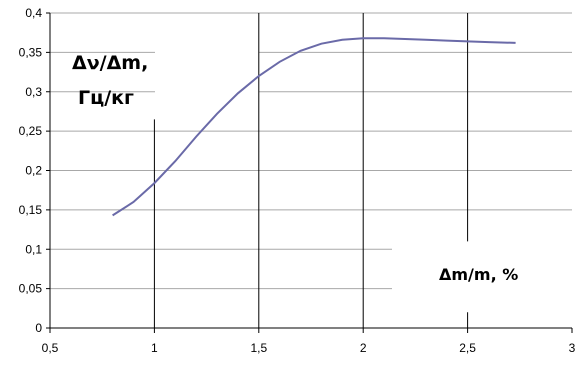 The image size is (587, 367). What do you see at coordinates (309, 348) in the screenshot?
I see `x-tick-labels: 0,5 1 1,5 2 2,5 3` at bounding box center [309, 348].